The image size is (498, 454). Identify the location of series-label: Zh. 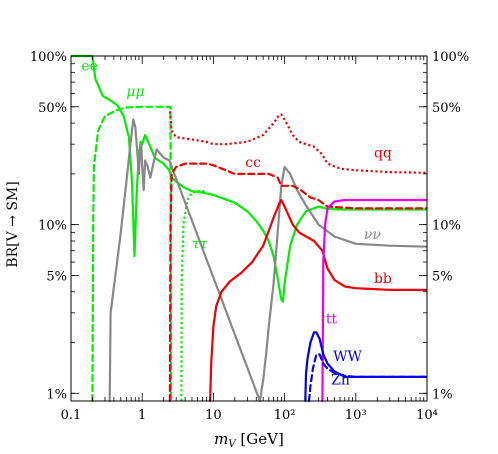
(340, 380).